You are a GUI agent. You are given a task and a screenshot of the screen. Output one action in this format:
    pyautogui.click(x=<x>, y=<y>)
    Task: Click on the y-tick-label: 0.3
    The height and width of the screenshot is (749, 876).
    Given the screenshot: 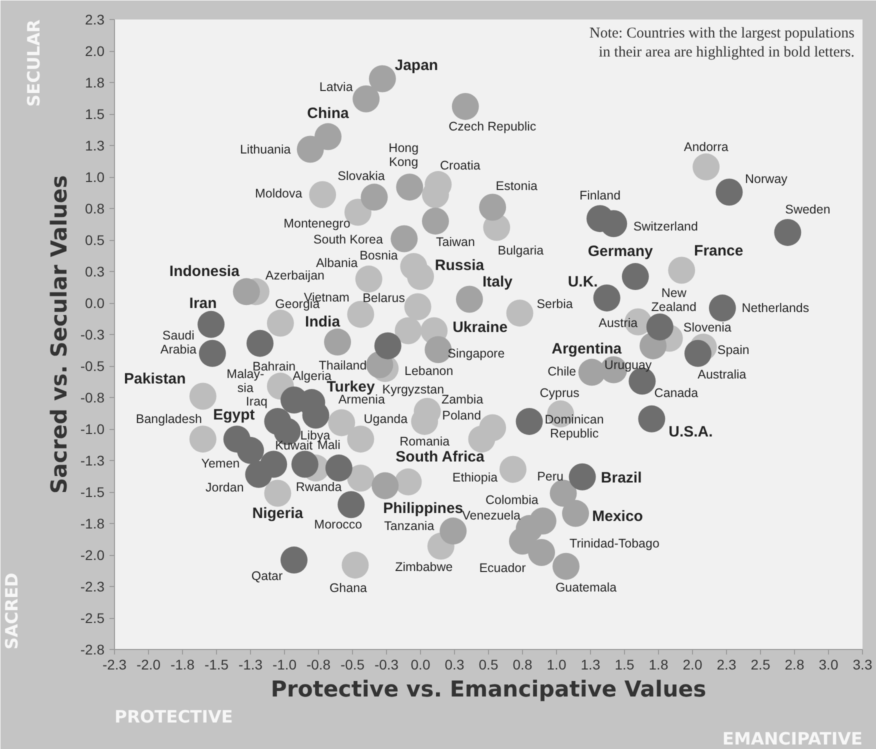 What is the action you would take?
    pyautogui.click(x=95, y=272)
    